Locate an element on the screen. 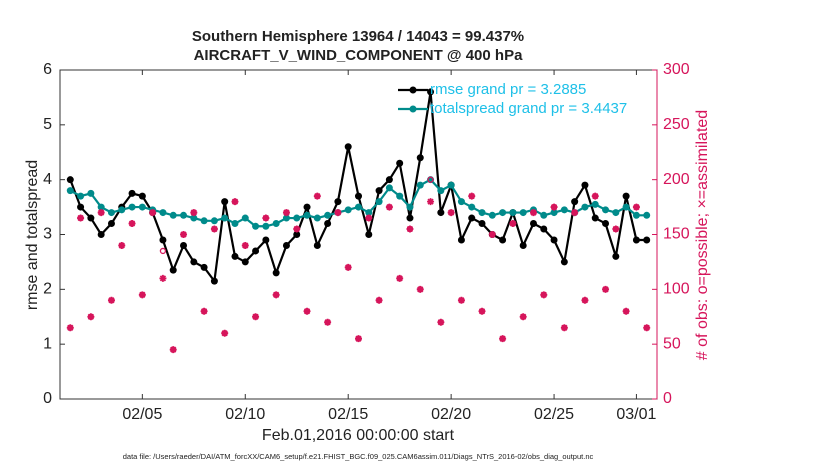 This screenshot has height=470, width=830. x-axis-label: Feb.01,2016 00:00:00 start is located at coordinates (358, 435).